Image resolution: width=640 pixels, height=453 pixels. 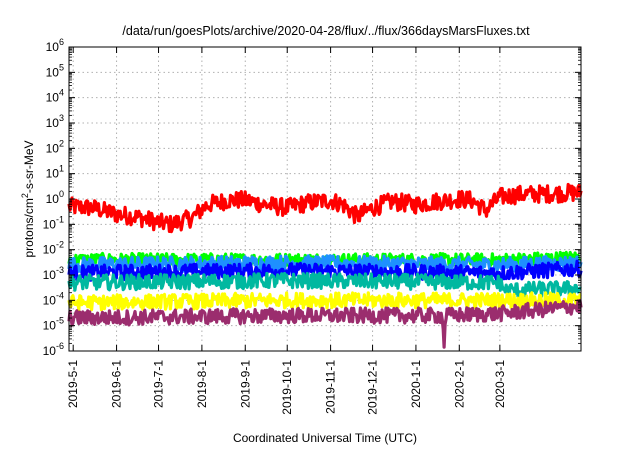 I want to click on y-axis-label-suffix: -s-sr-MeV, so click(x=29, y=166).